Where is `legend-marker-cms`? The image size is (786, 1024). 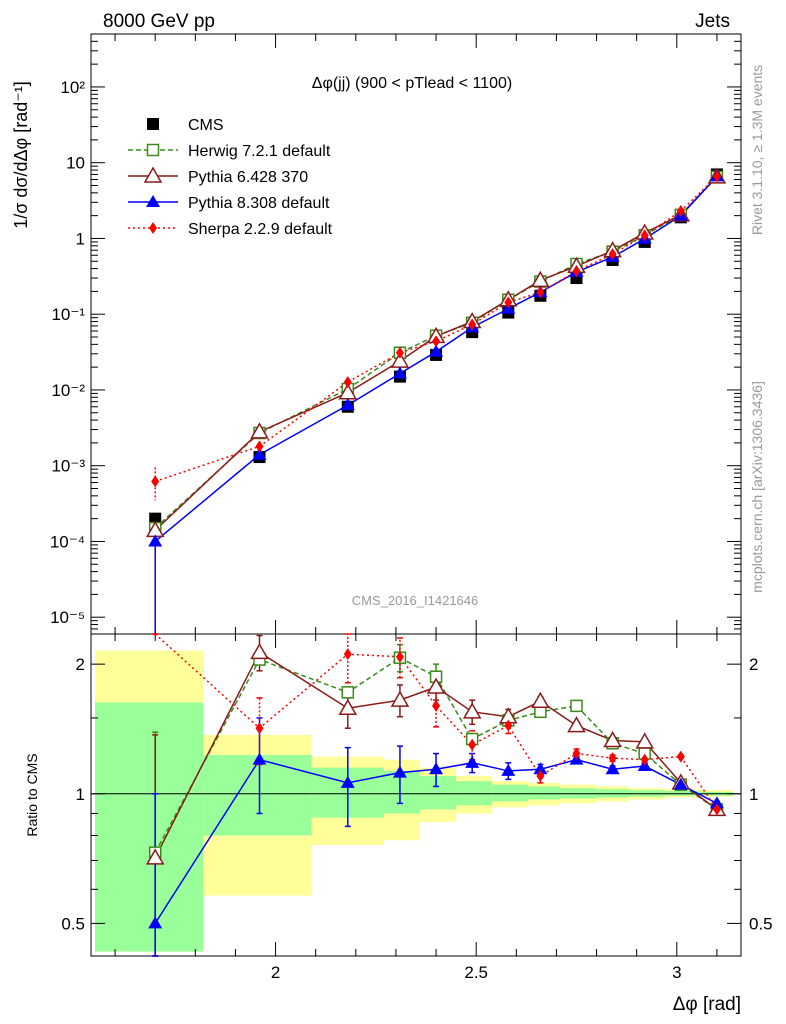 legend-marker-cms is located at coordinates (153, 124).